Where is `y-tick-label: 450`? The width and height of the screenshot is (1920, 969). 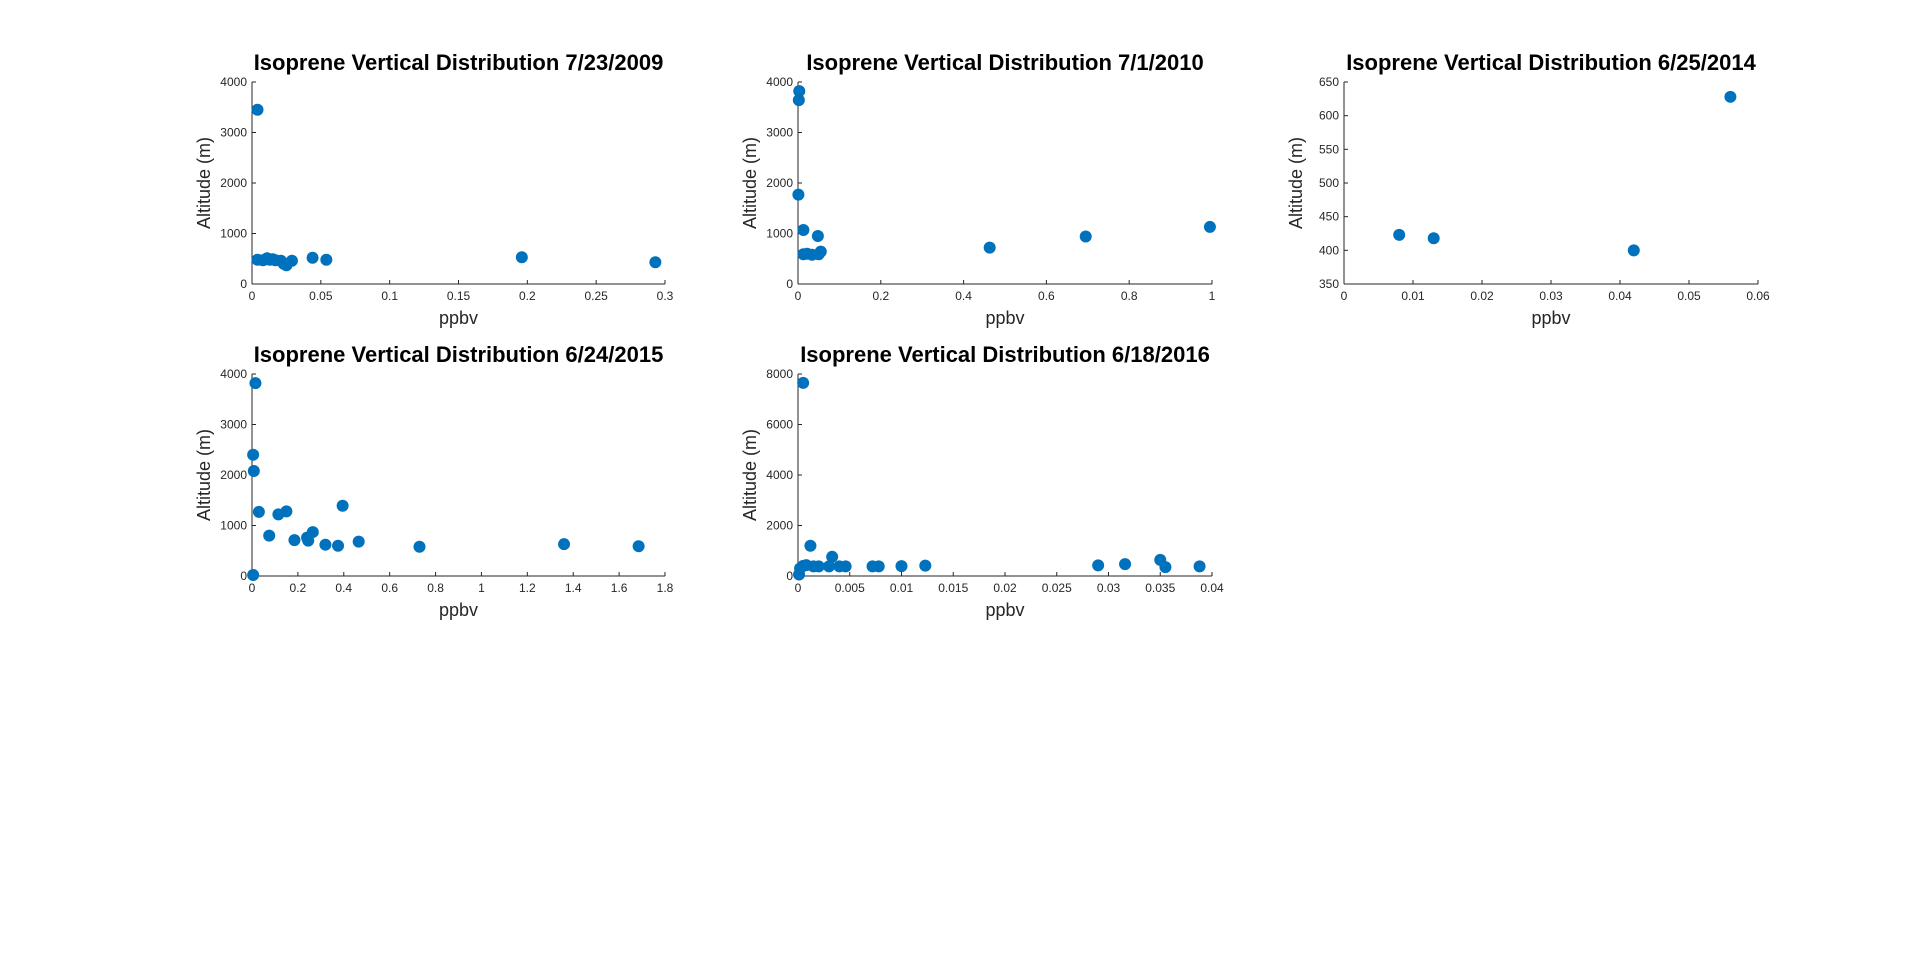 y-tick-label: 450 is located at coordinates (1329, 217).